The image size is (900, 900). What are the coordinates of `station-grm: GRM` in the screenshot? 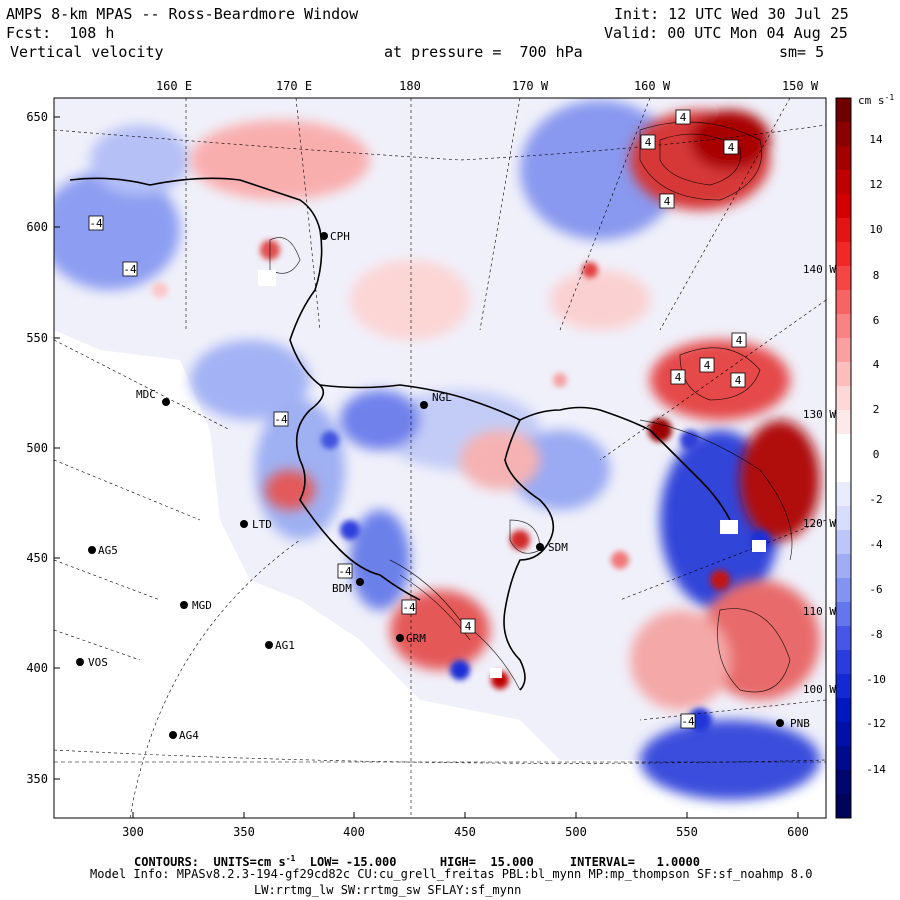 It's located at (411, 638).